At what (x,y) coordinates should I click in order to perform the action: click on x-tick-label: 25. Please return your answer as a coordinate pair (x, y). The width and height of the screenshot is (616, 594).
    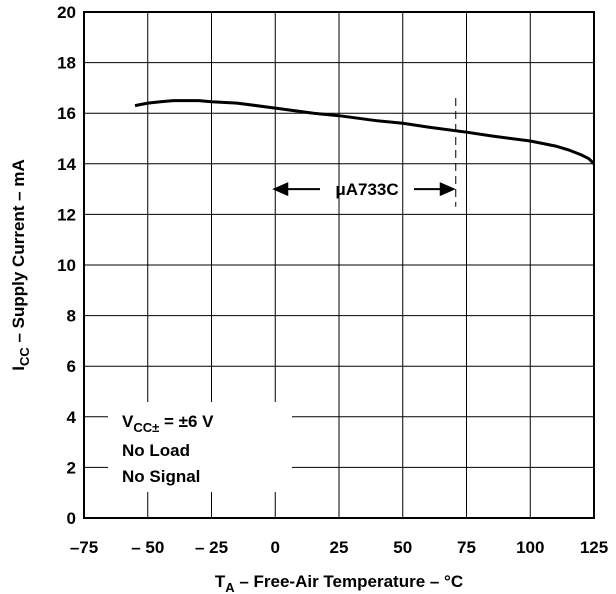
    Looking at the image, I should click on (339, 547).